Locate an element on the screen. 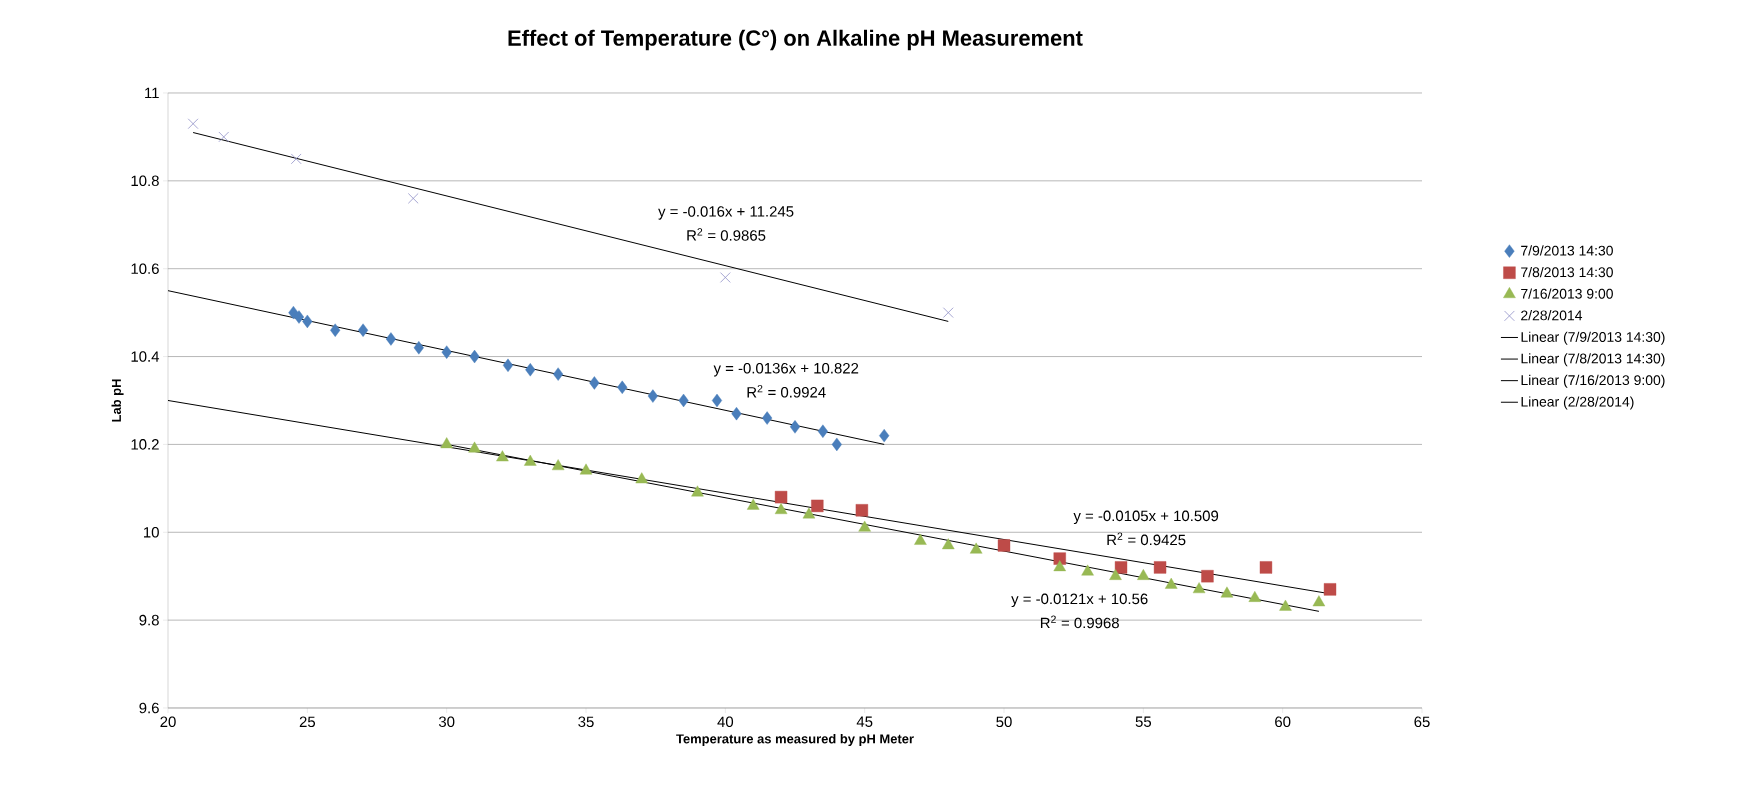  legend-label: Linear (7/8/2013 14:30) is located at coordinates (1593, 360).